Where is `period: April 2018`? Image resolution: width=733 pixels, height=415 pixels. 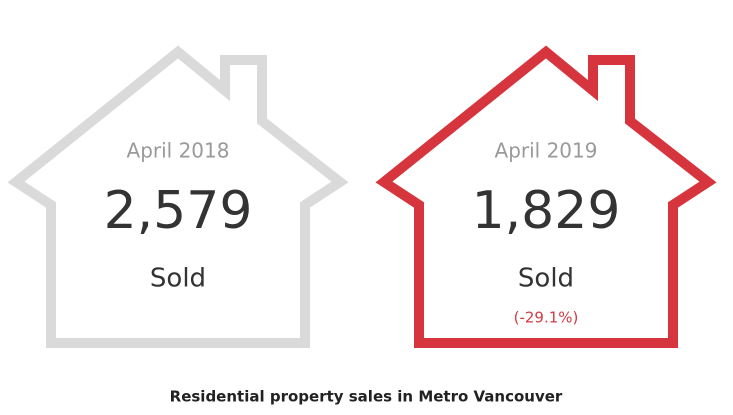 period: April 2018 is located at coordinates (178, 151).